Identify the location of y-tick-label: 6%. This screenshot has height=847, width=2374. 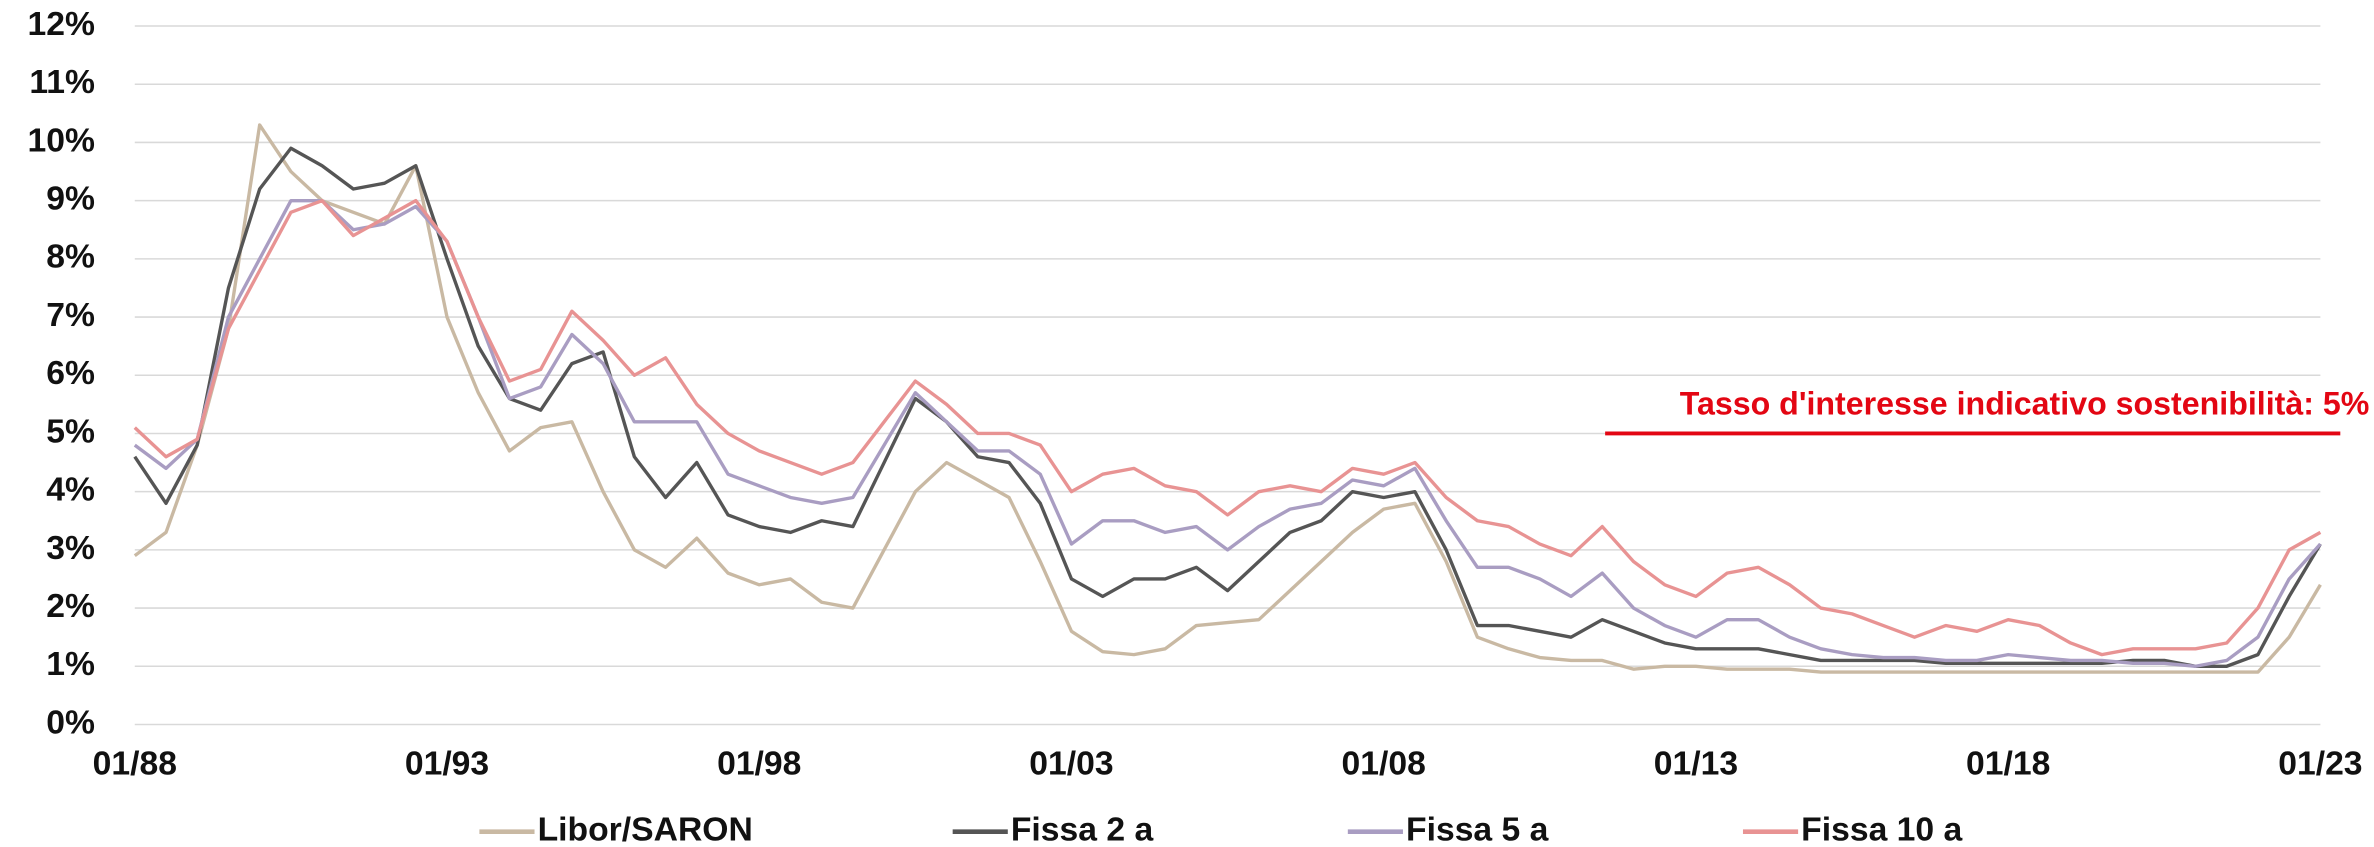
(70, 373).